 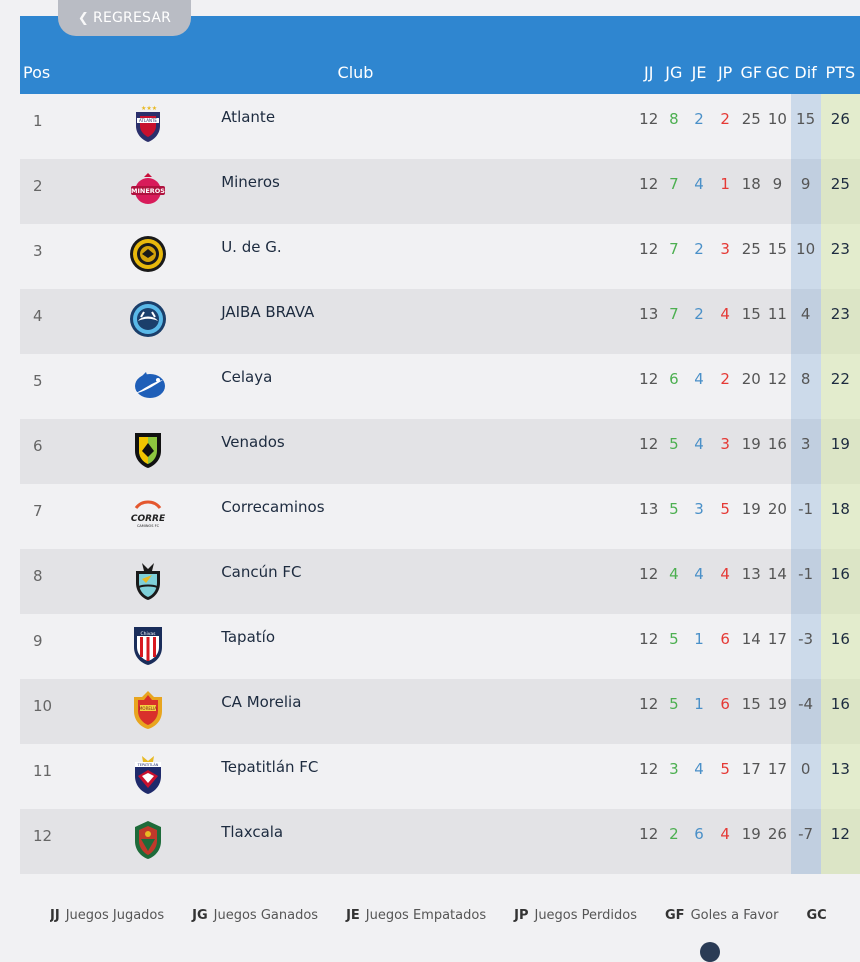 What do you see at coordinates (268, 312) in the screenshot?
I see `club-name: JAIBA BRAVA` at bounding box center [268, 312].